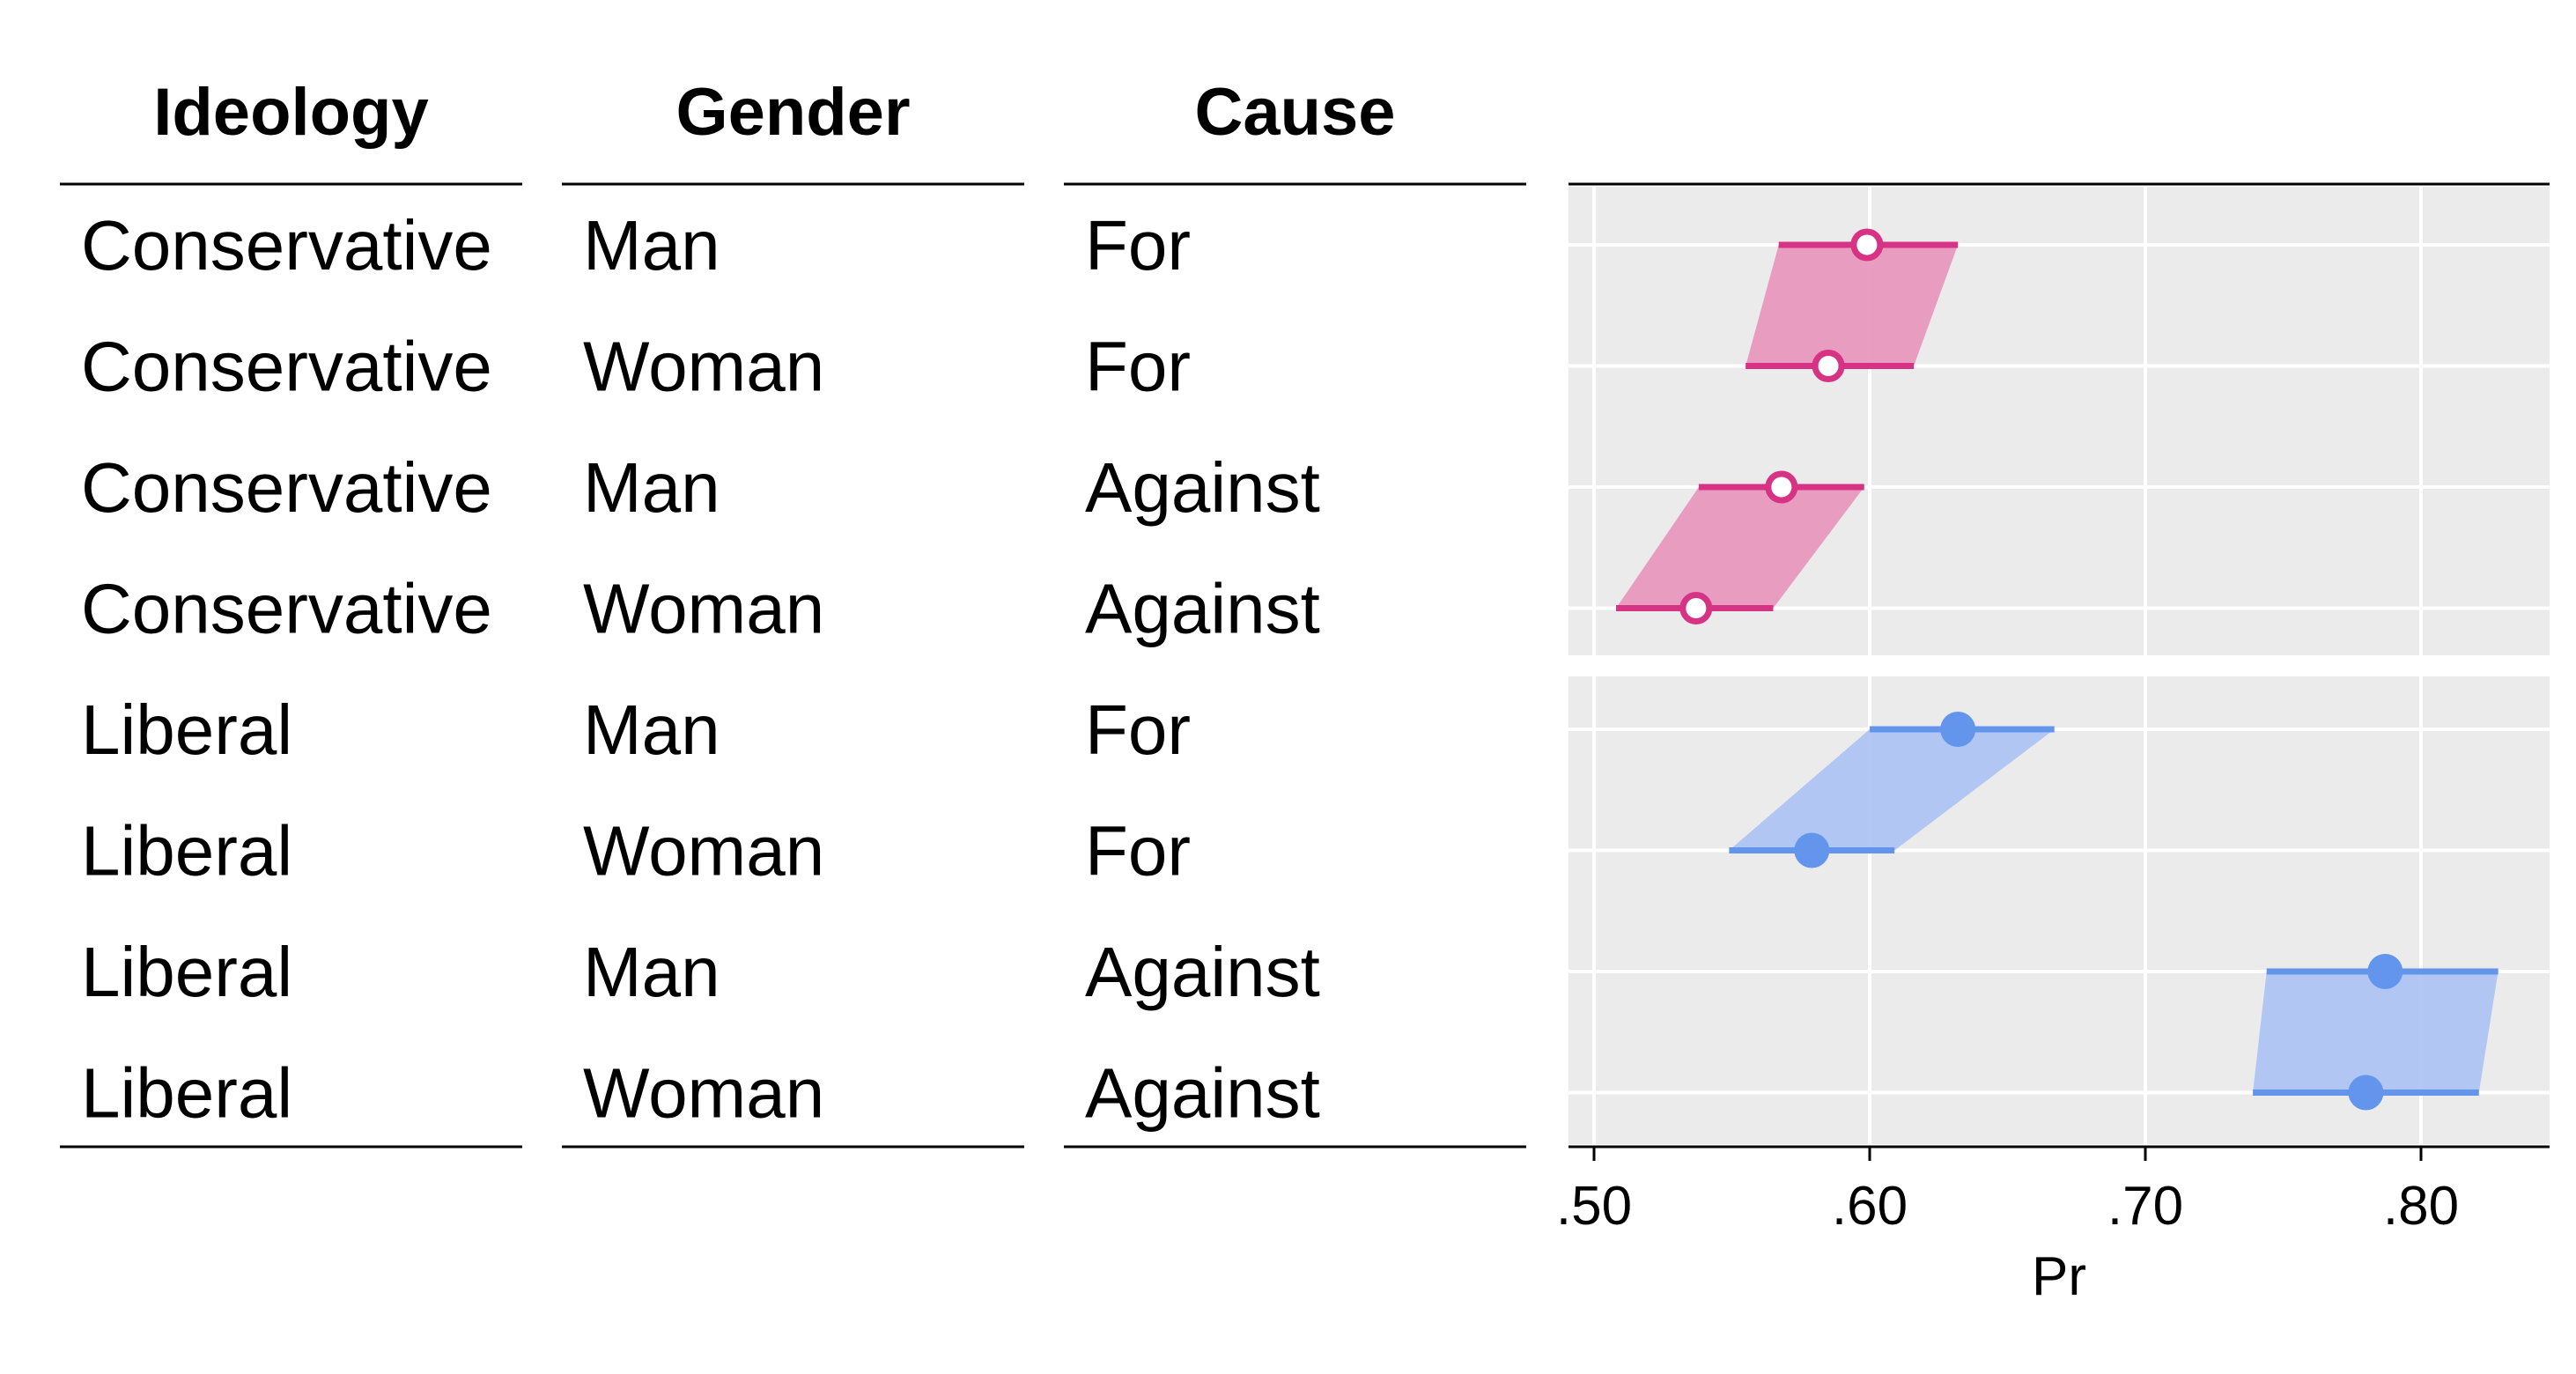 The height and width of the screenshot is (1374, 2576). What do you see at coordinates (1594, 1206) in the screenshot?
I see `x-tick-label: .50` at bounding box center [1594, 1206].